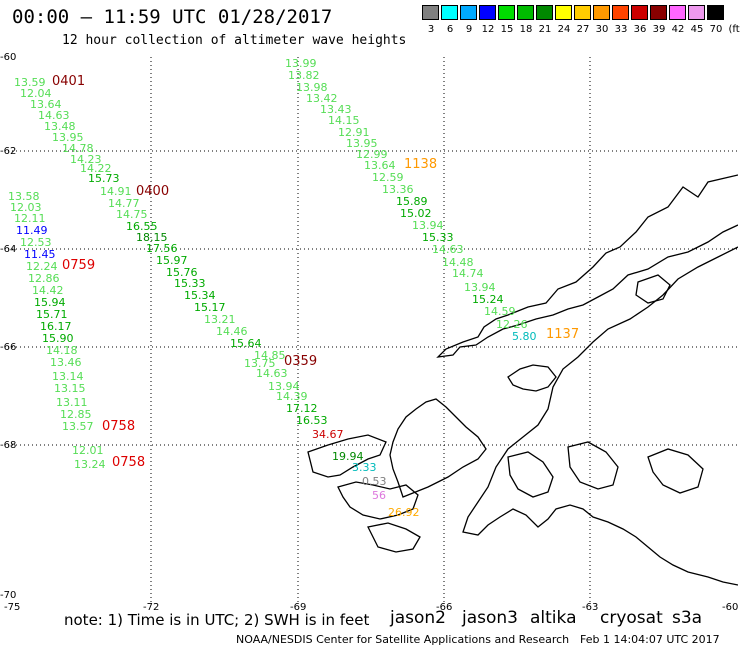  Describe the element at coordinates (328, 434) in the screenshot. I see `wave-height-value: 34.67` at that location.